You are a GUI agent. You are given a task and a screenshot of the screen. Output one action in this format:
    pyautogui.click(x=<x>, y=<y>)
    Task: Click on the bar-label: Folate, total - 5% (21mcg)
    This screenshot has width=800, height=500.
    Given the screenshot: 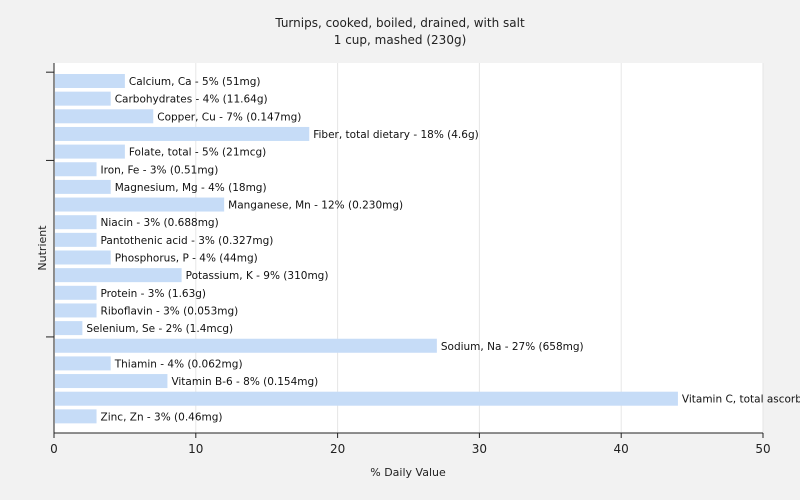 What is the action you would take?
    pyautogui.click(x=197, y=153)
    